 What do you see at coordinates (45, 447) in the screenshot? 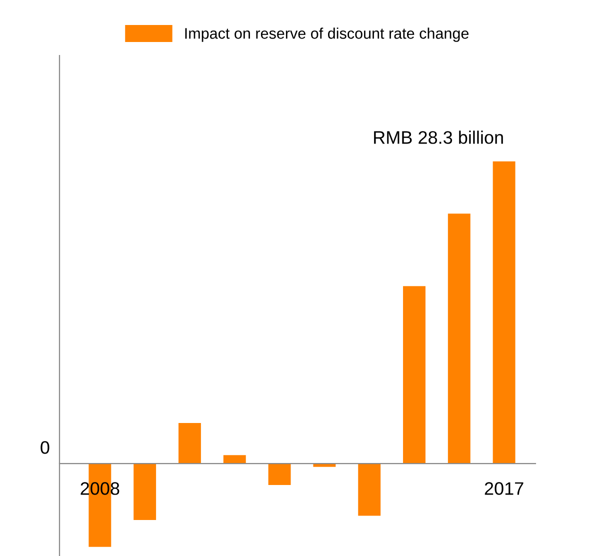
I see `text: 0` at bounding box center [45, 447].